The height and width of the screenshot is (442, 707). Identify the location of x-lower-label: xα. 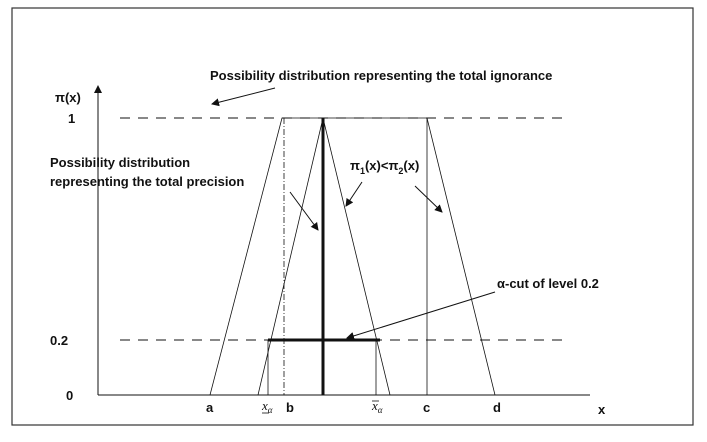
(267, 406).